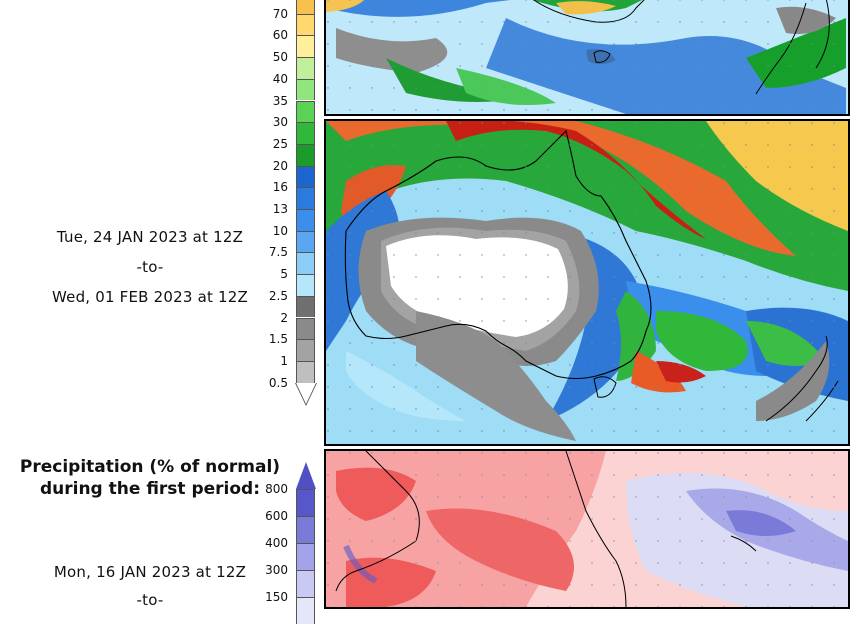 The width and height of the screenshot is (850, 624). Describe the element at coordinates (284, 317) in the screenshot. I see `colorbar-tick-label: 2` at that location.